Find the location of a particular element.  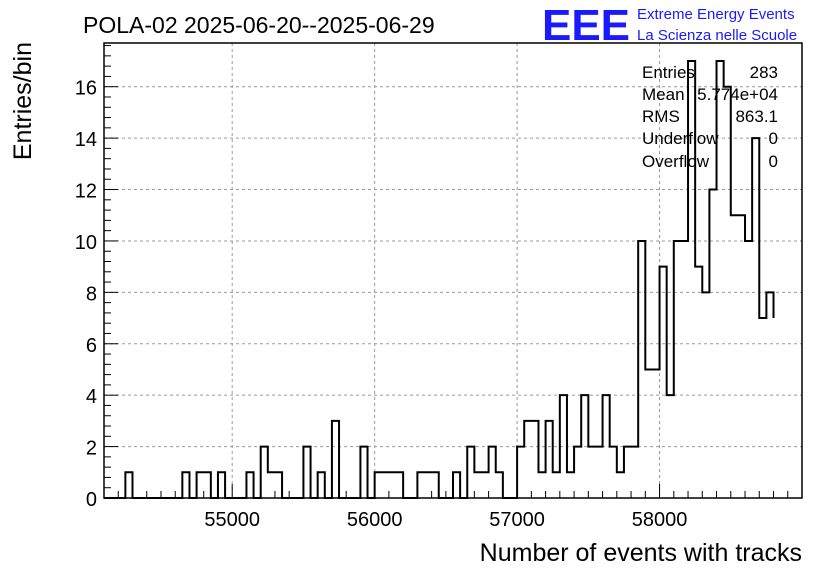

x-tick-label: 57000 is located at coordinates (517, 520).